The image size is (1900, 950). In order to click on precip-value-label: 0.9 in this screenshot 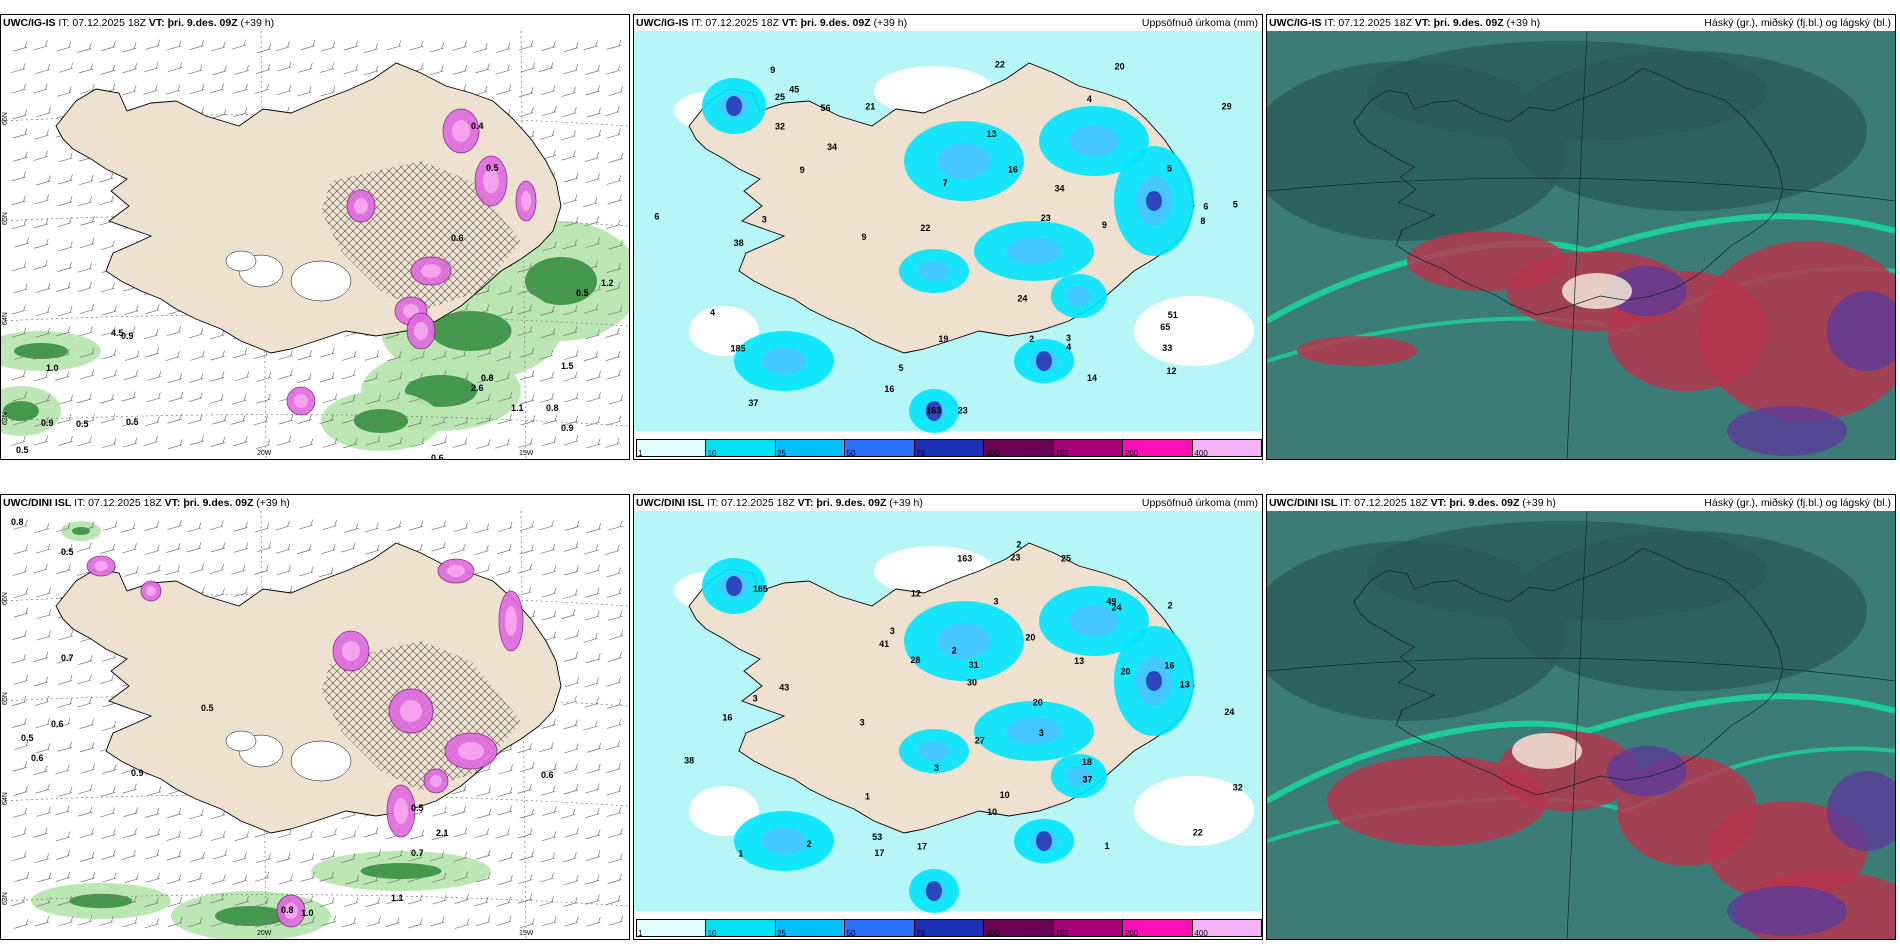, I will do `click(567, 428)`.